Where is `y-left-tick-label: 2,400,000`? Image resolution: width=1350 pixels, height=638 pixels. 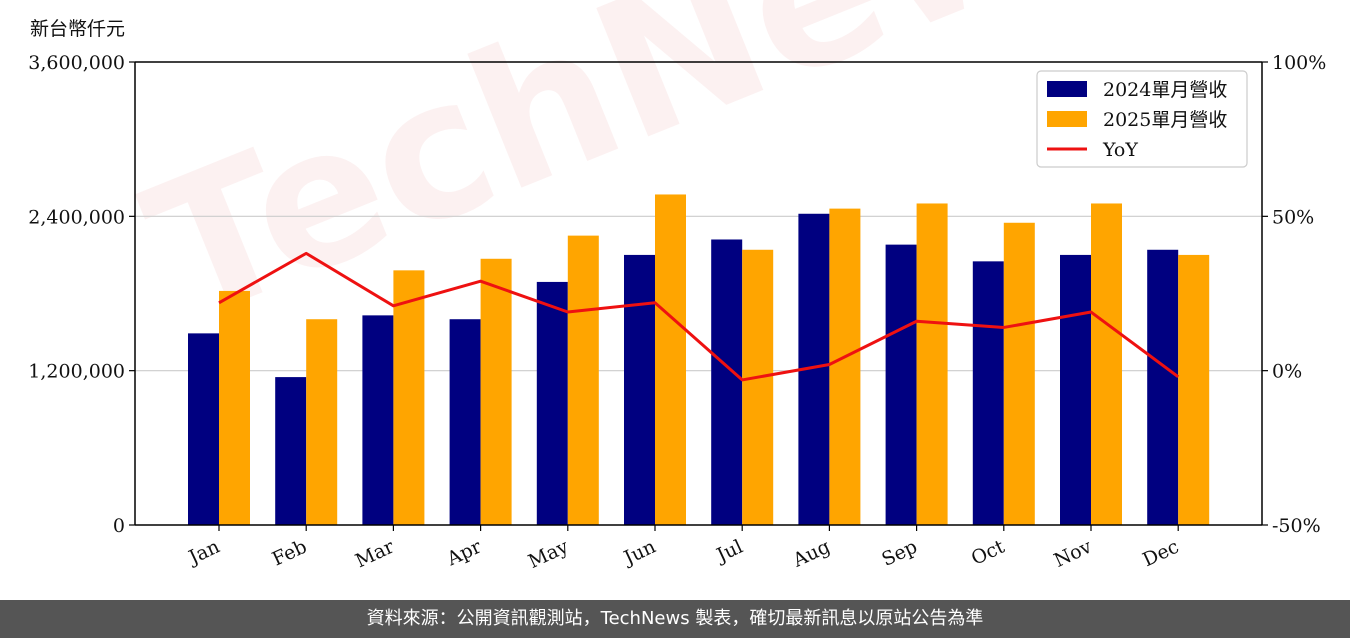
y-left-tick-label: 2,400,000 is located at coordinates (76, 217).